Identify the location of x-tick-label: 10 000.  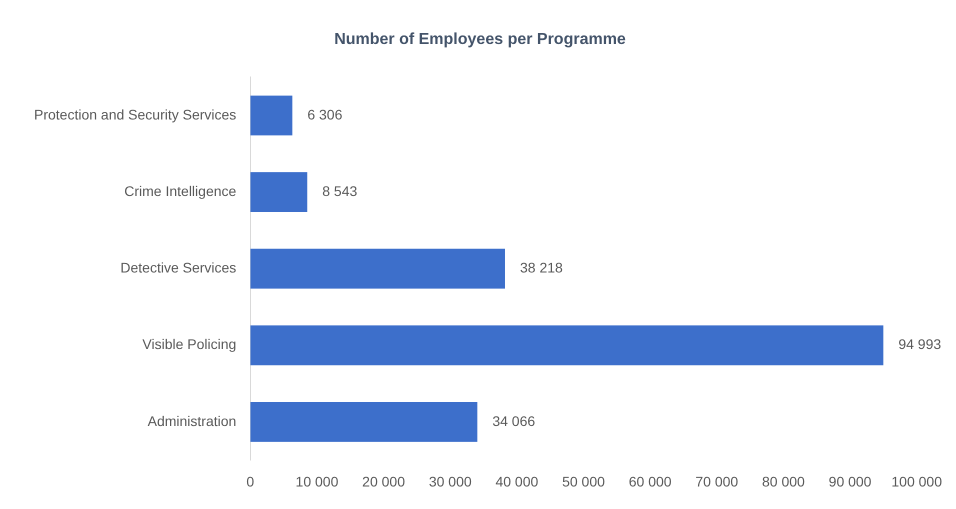
(317, 481).